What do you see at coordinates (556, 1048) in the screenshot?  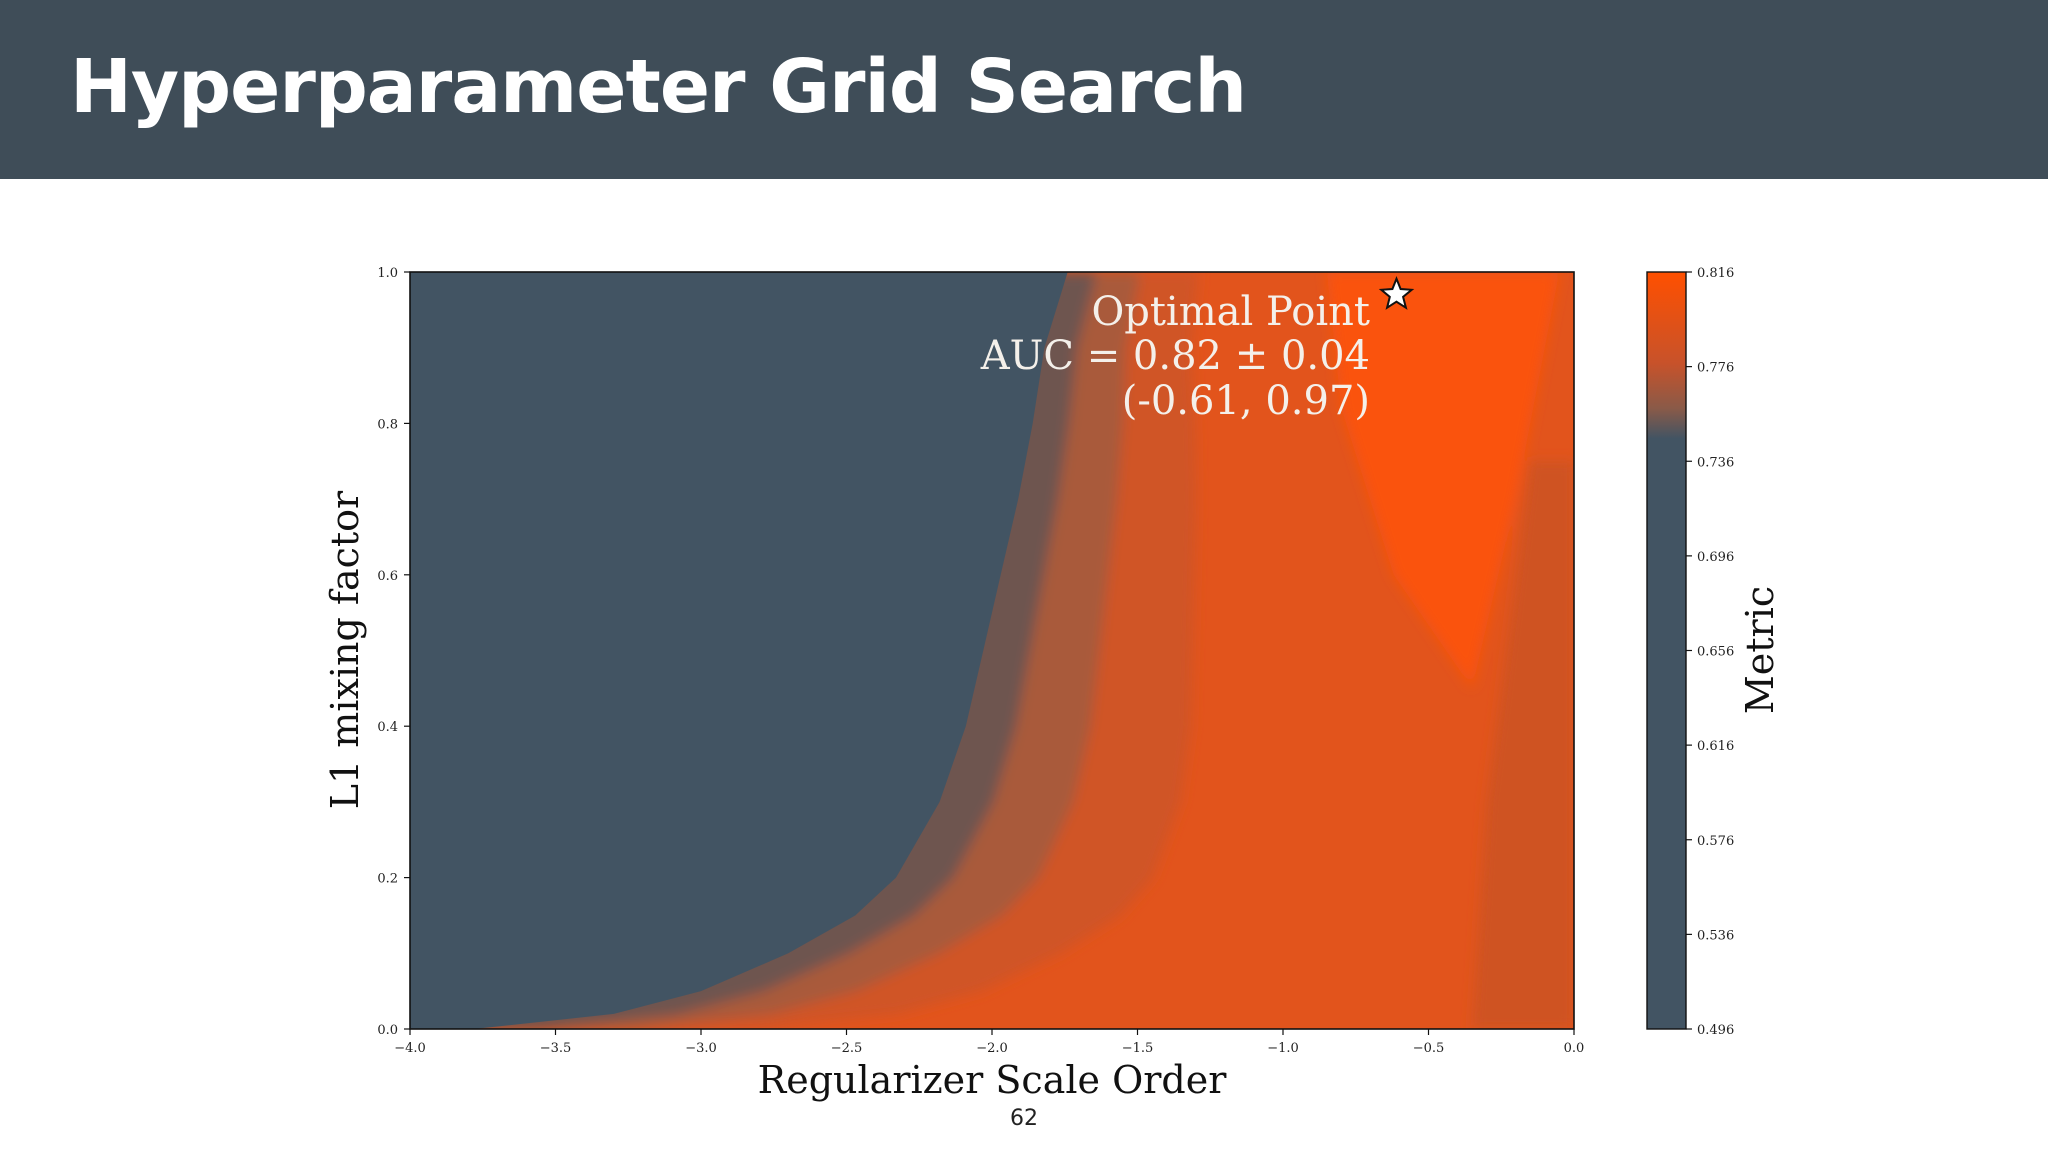 I see `x-tick-label: −3.5` at bounding box center [556, 1048].